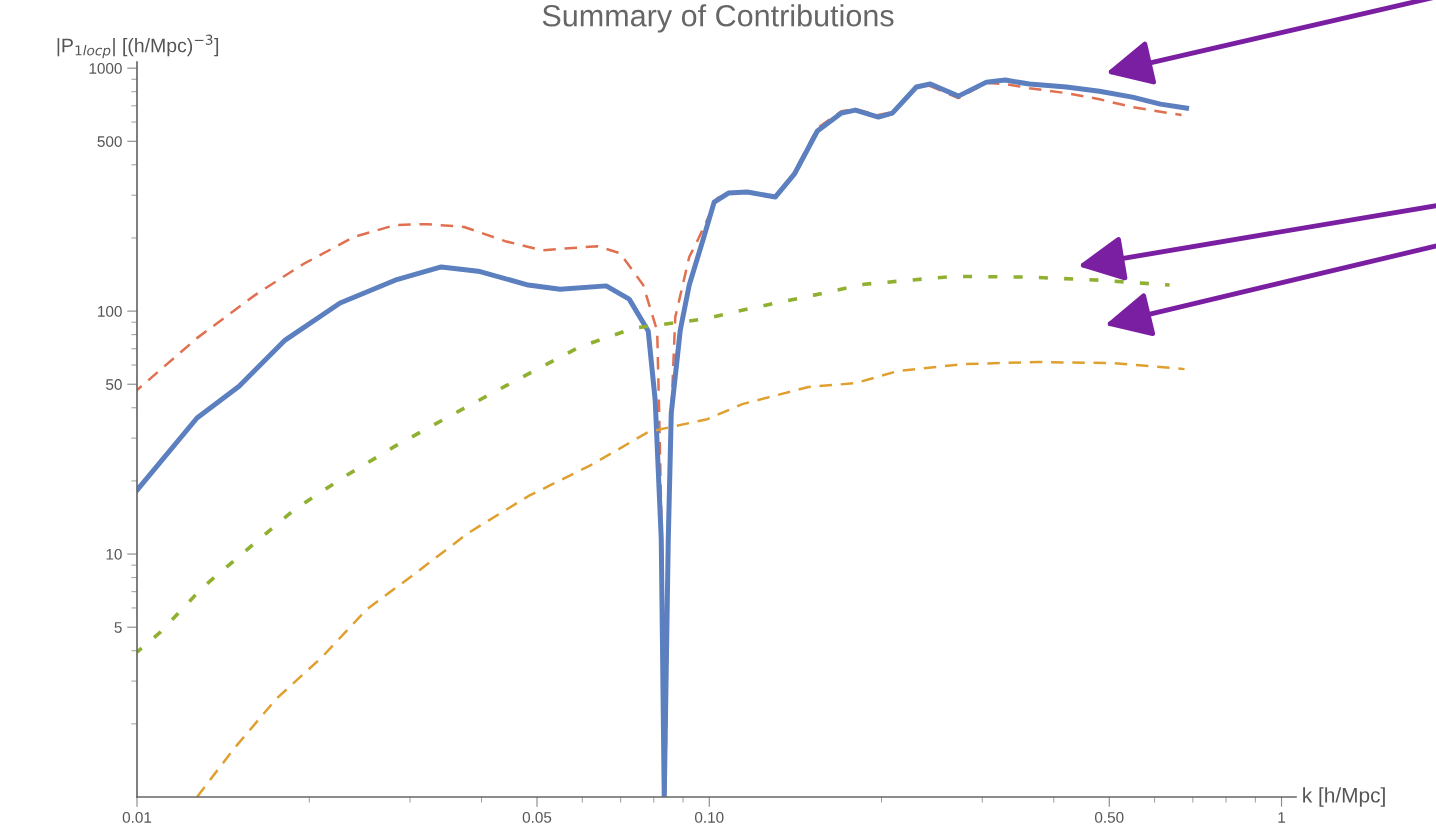 Image resolution: width=1436 pixels, height=828 pixels. What do you see at coordinates (138, 46) in the screenshot?
I see `y-axis-title: |P$_{1locp}$| [(h/Mpc)$^{−3}$]` at bounding box center [138, 46].